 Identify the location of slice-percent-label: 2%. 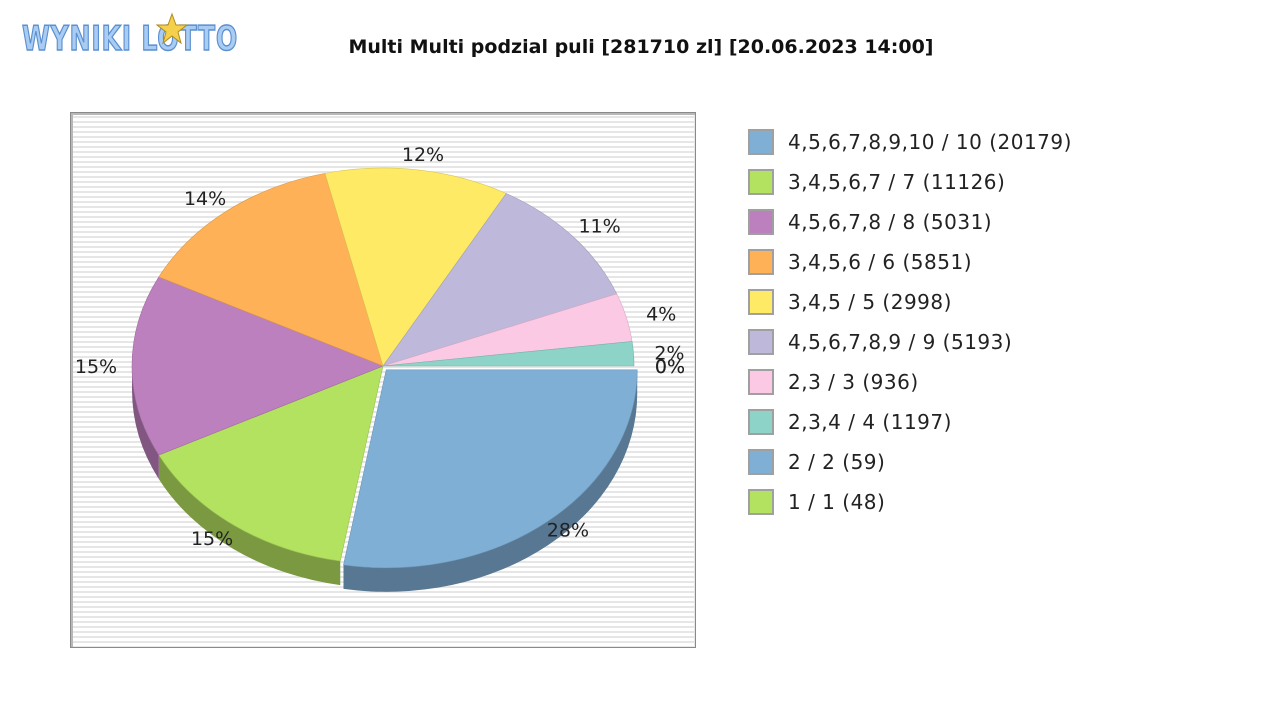
(669, 354).